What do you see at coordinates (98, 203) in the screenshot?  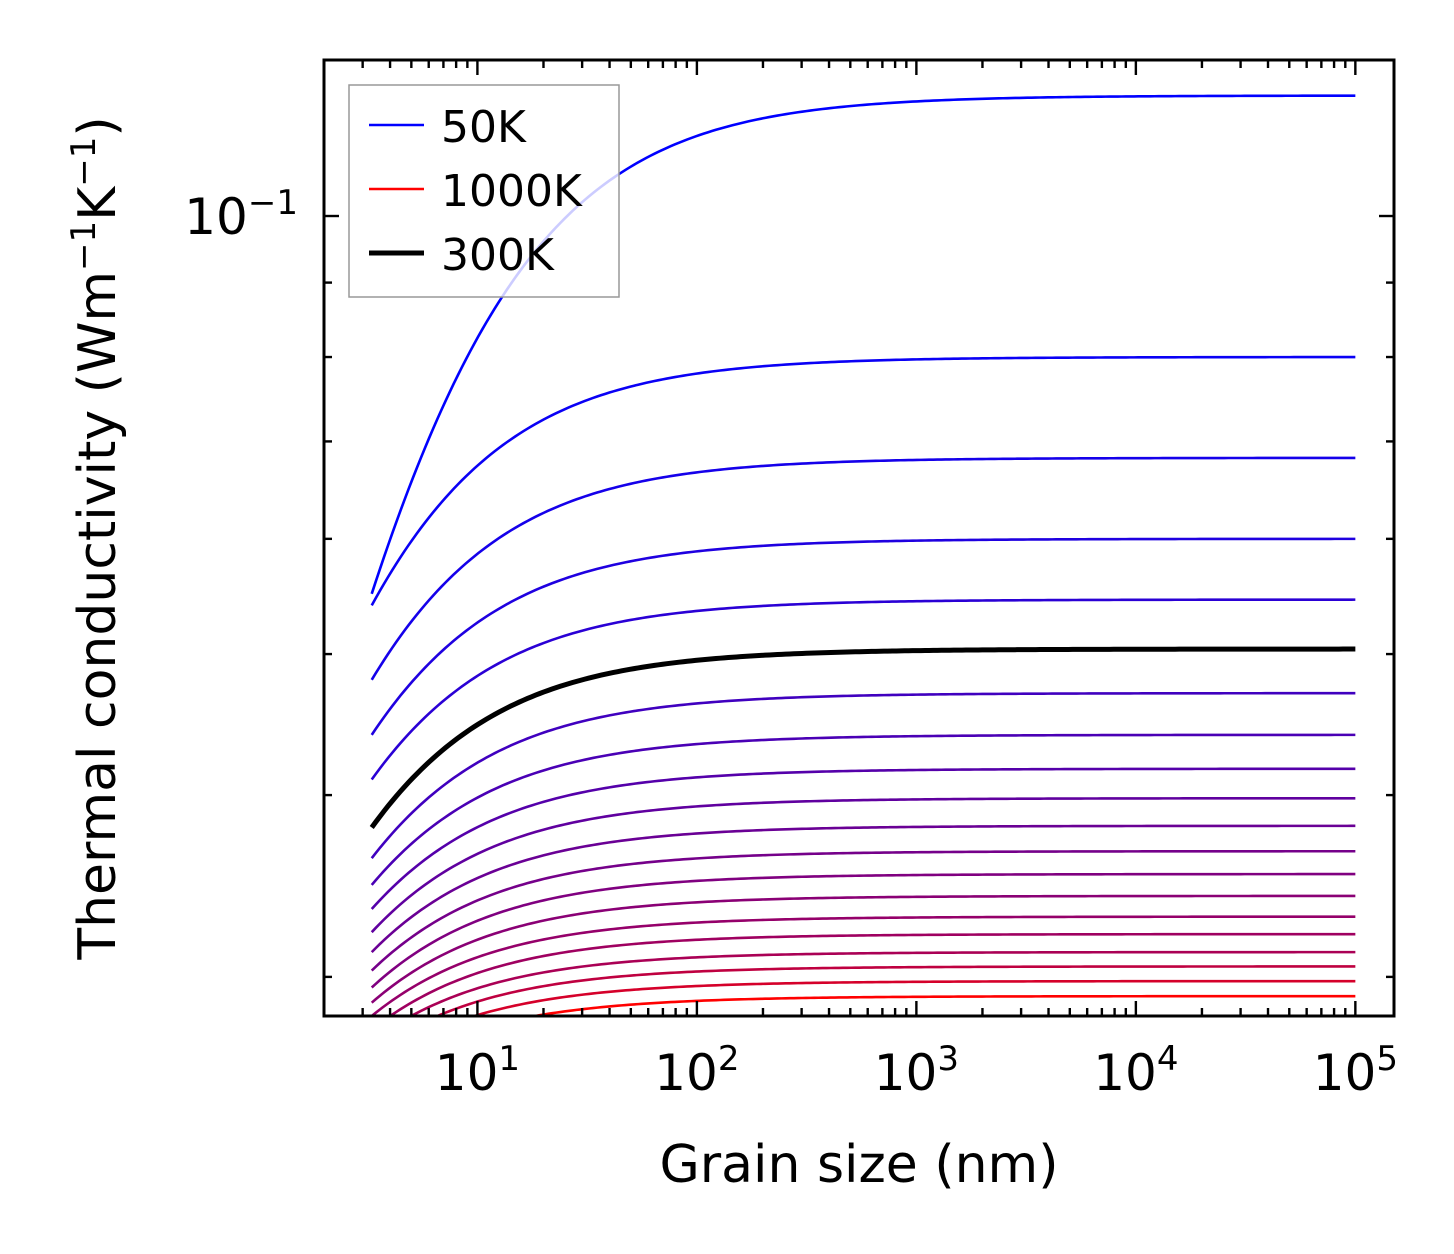 I see `y-axis-label-mid: K` at bounding box center [98, 203].